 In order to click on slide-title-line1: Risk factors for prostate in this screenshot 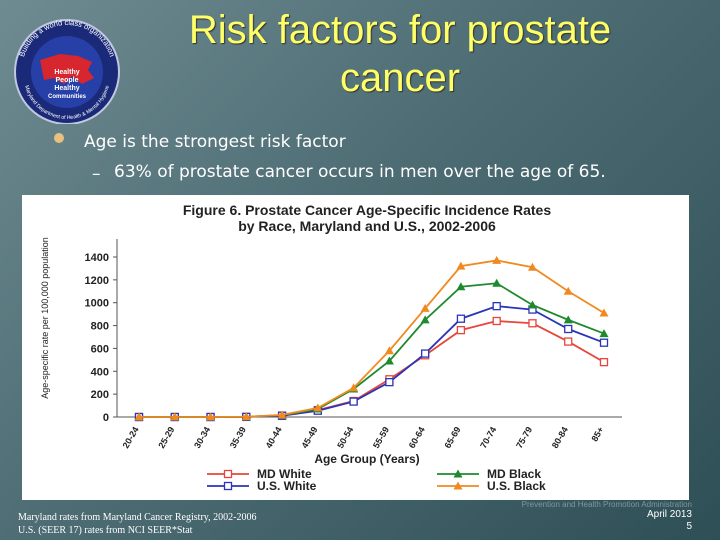, I will do `click(400, 30)`.